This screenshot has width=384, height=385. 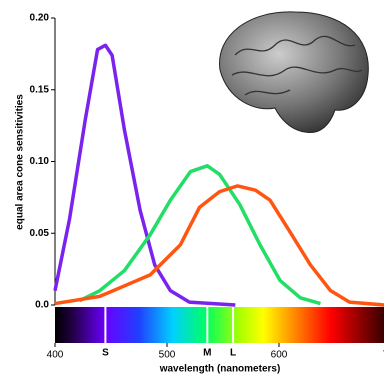 I want to click on cone-label: L, so click(x=233, y=353).